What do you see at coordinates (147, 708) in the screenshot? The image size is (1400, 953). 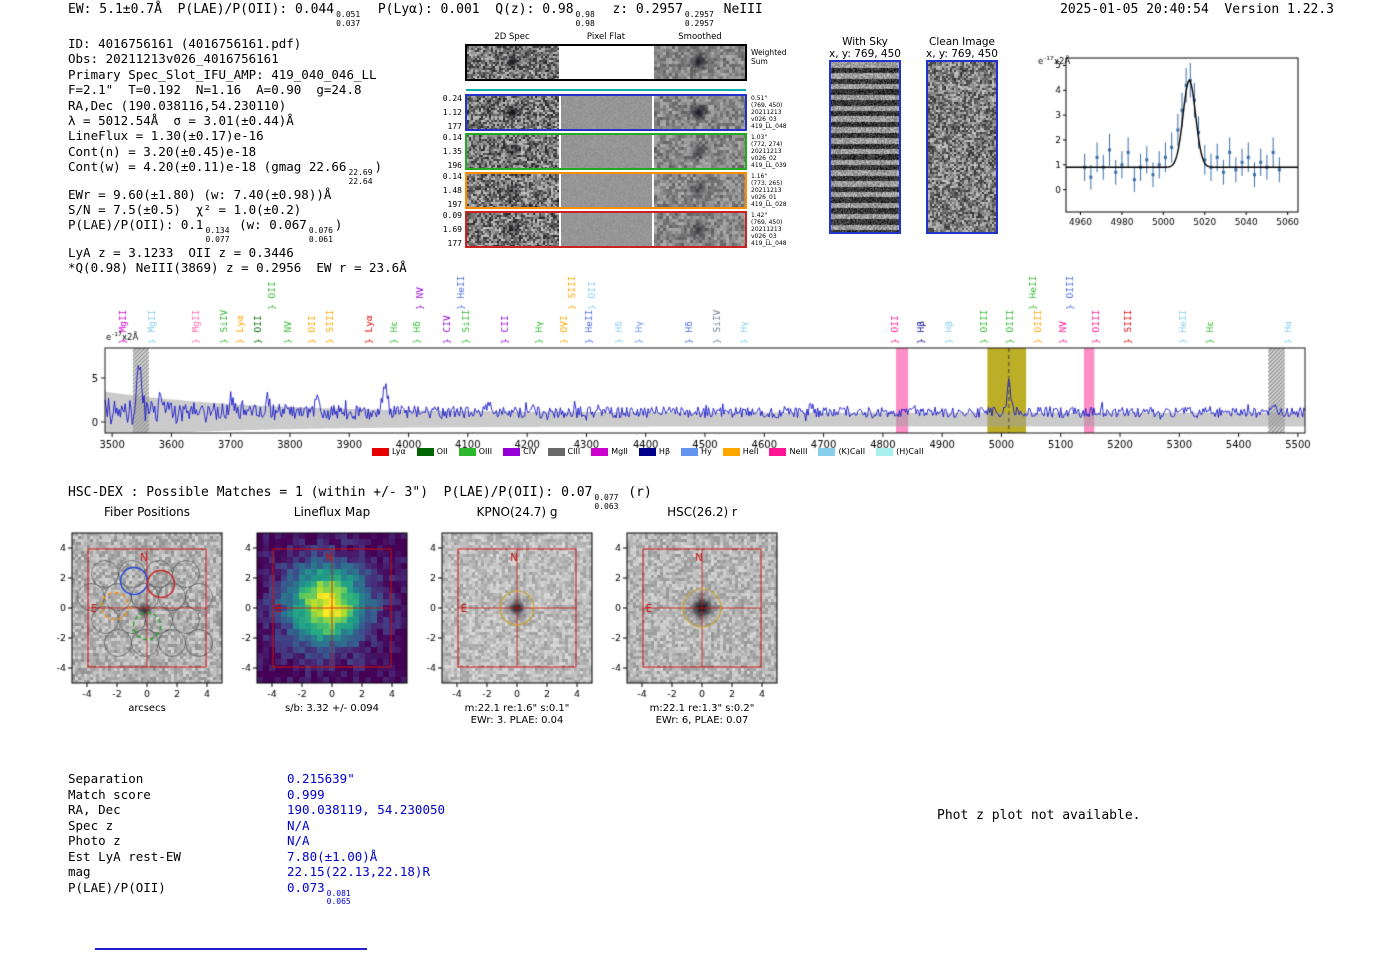 I see `fiber-xlabel: arcsecs` at bounding box center [147, 708].